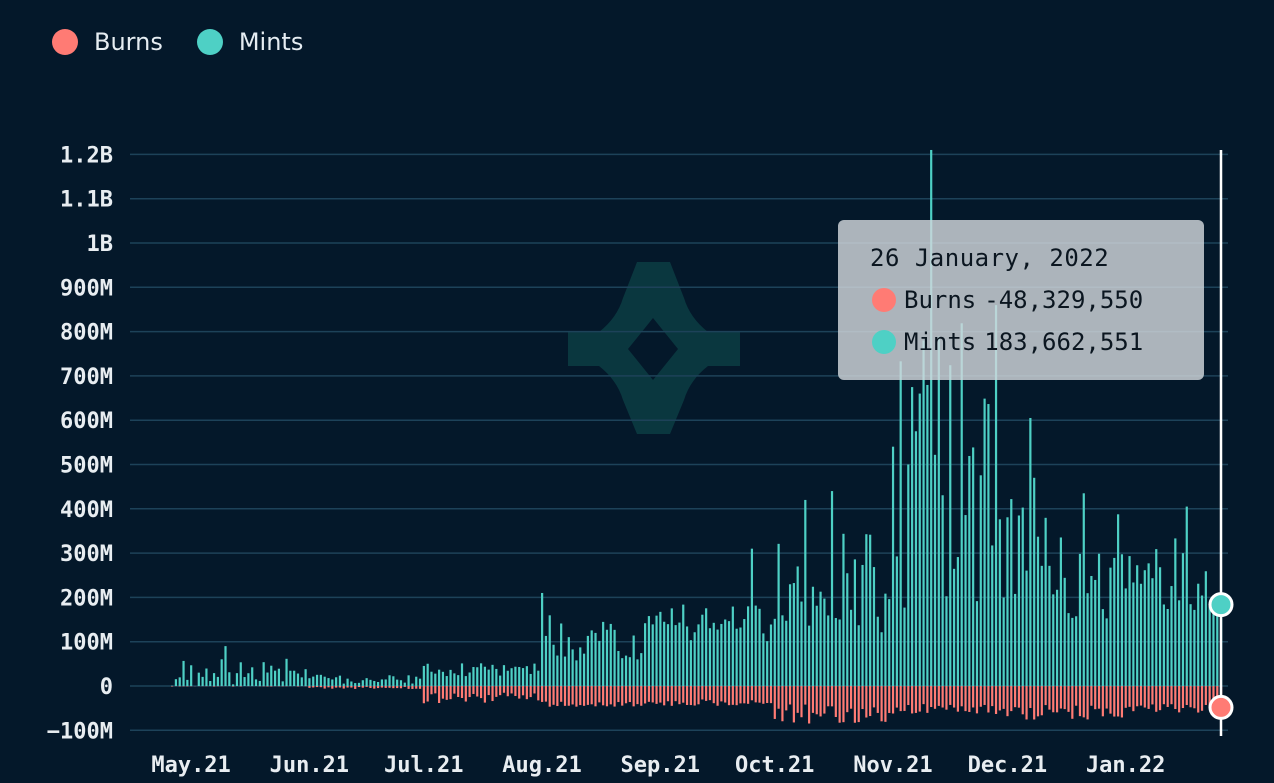 This screenshot has width=1274, height=783. Describe the element at coordinates (86, 288) in the screenshot. I see `y-tick-label: 900M` at that location.